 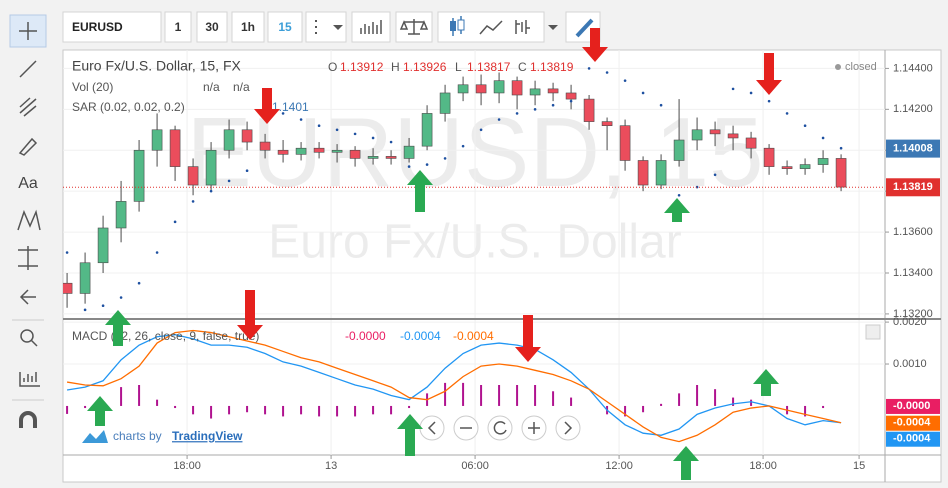 What do you see at coordinates (97, 27) in the screenshot?
I see `symbol: EURUSD` at bounding box center [97, 27].